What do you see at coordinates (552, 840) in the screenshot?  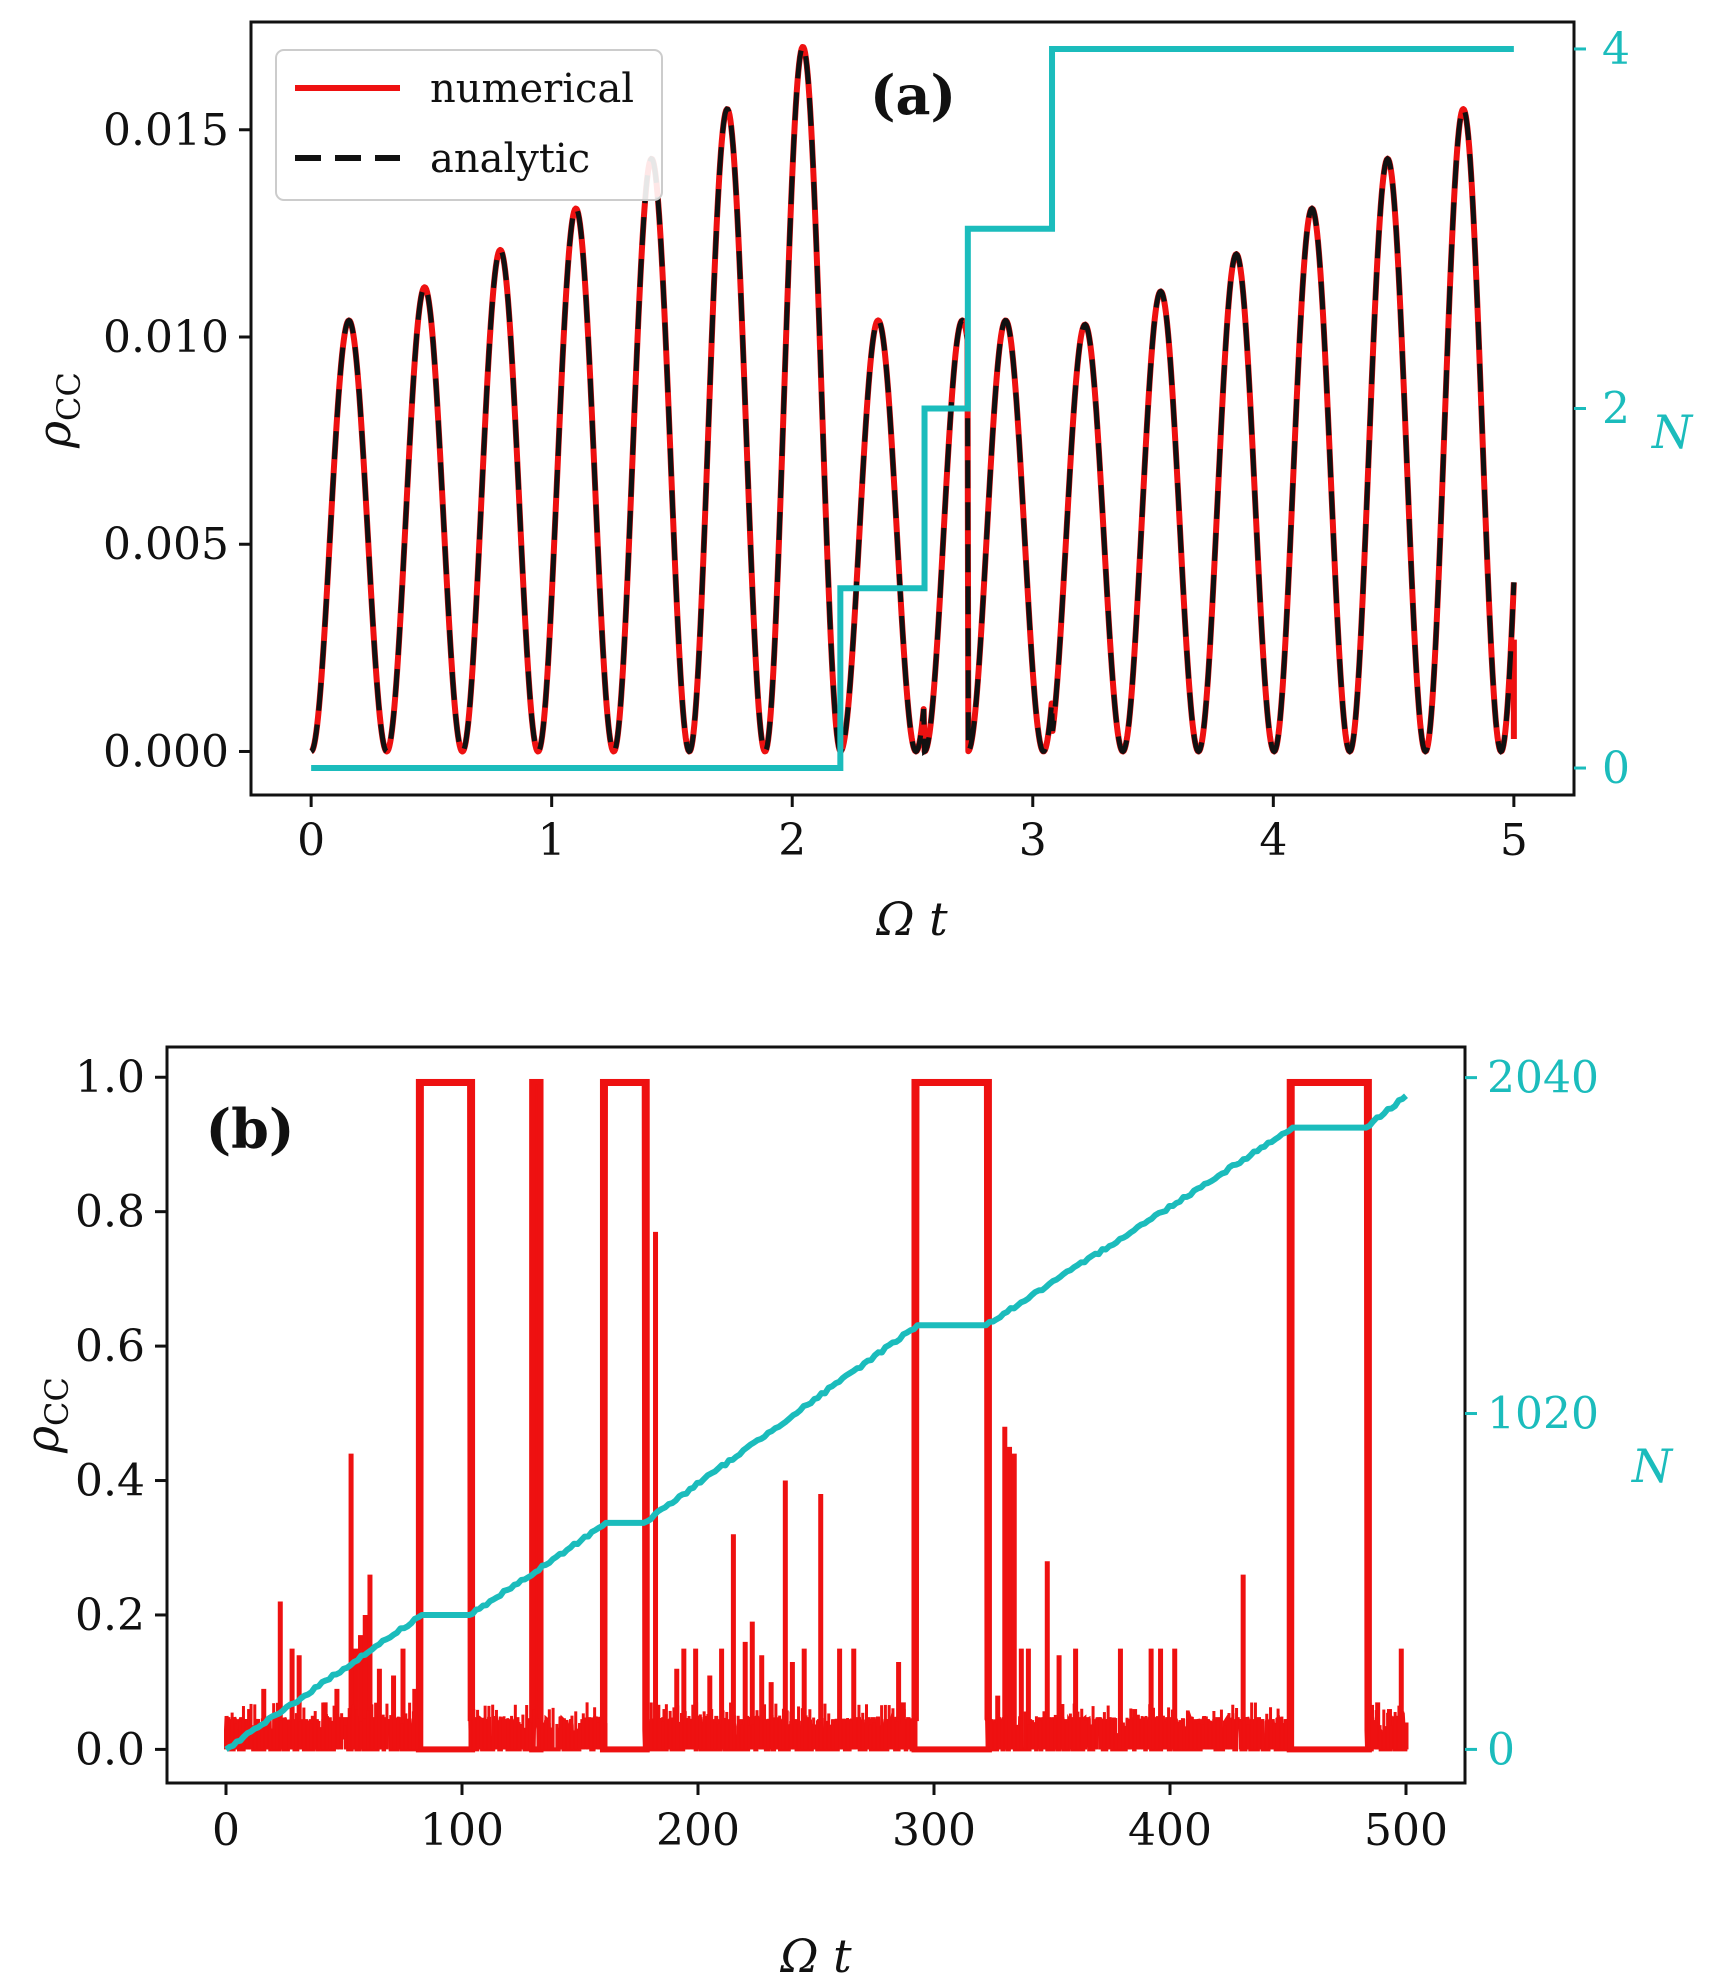 I see `x-tick-label: 1` at bounding box center [552, 840].